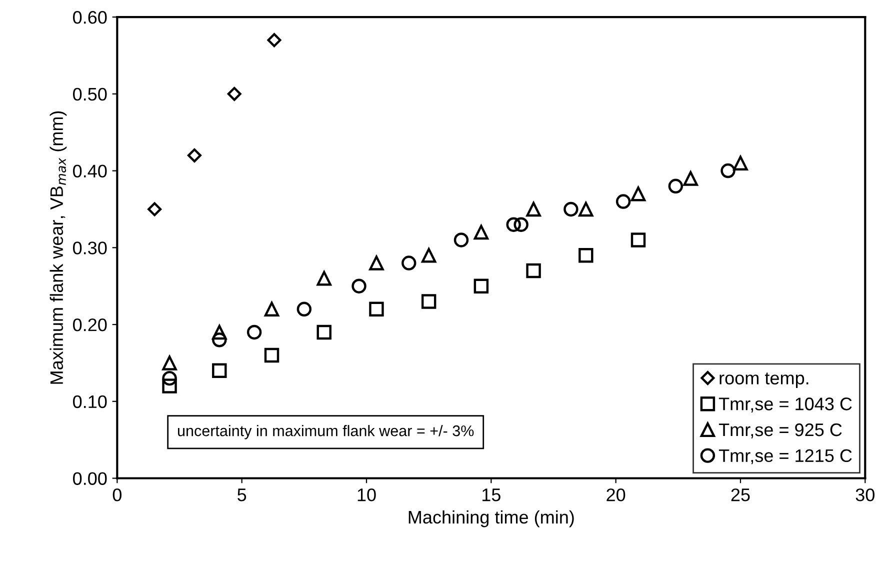 This screenshot has width=881, height=568. I want to click on y-axis-title: Maximum flank wear, VB$_{max}$ (mm), so click(58, 247).